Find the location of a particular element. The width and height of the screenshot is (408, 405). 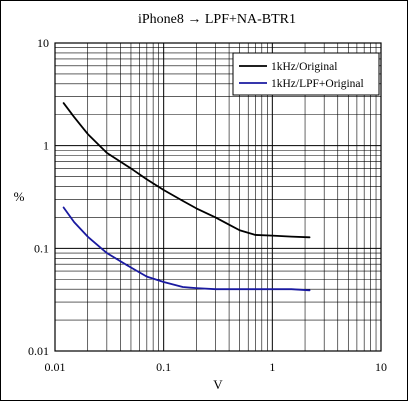

x-tick-label: 0.1 is located at coordinates (163, 367).